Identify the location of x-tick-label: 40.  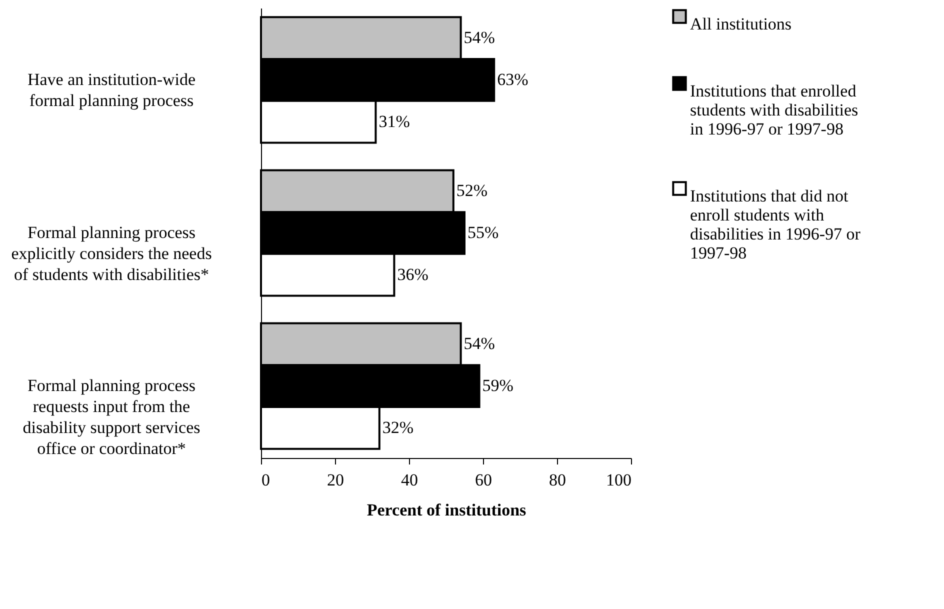
(409, 480).